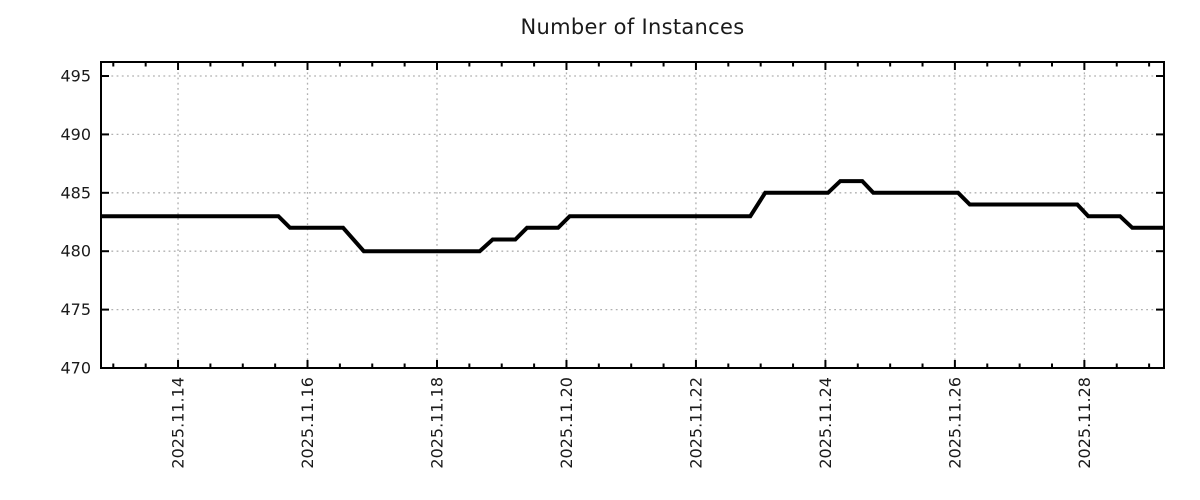 This screenshot has height=500, width=1200. I want to click on data-line-instances, so click(632, 216).